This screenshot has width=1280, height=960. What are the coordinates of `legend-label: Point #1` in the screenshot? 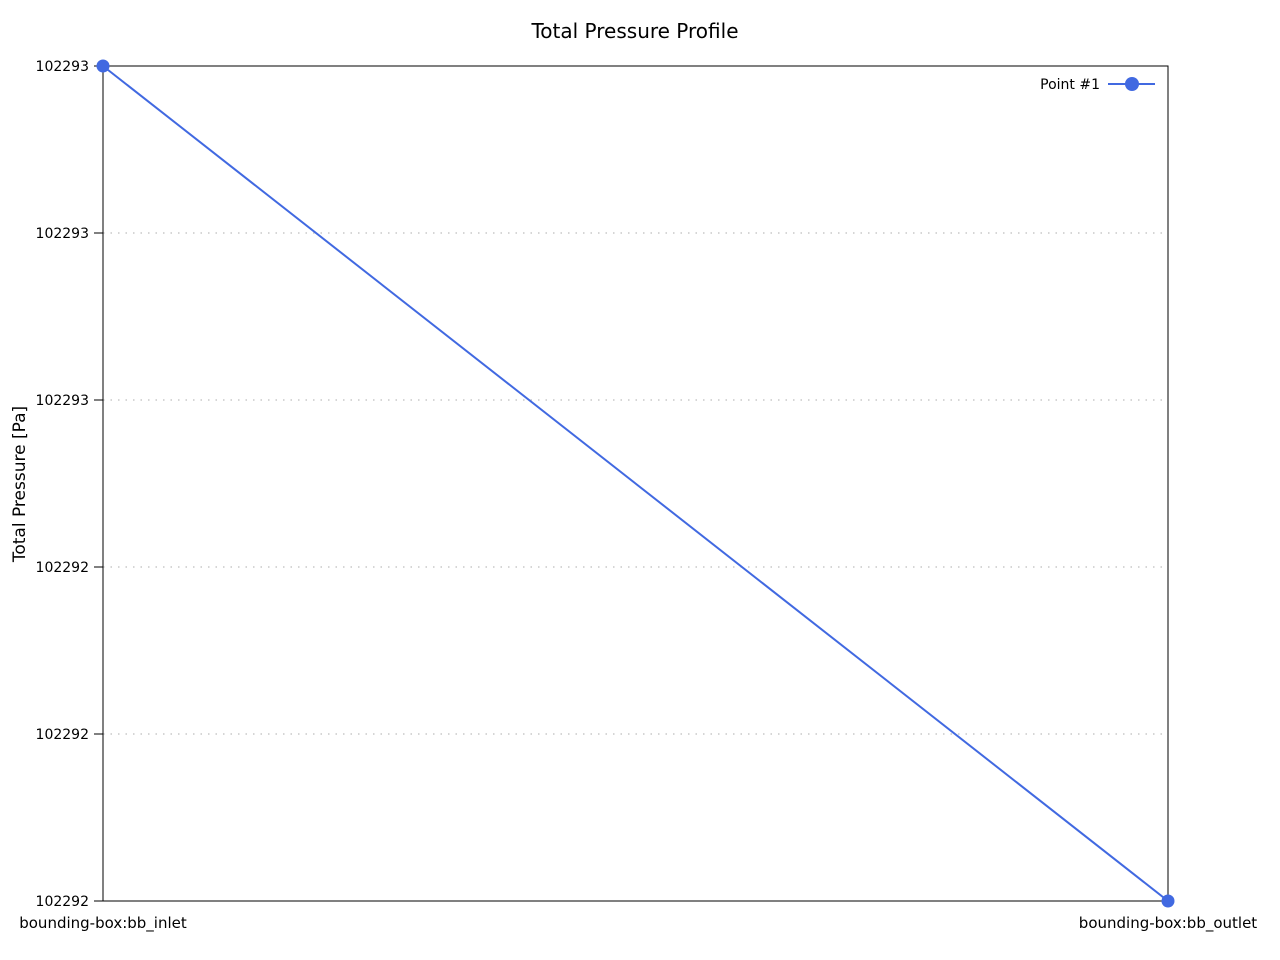 It's located at (1070, 85).